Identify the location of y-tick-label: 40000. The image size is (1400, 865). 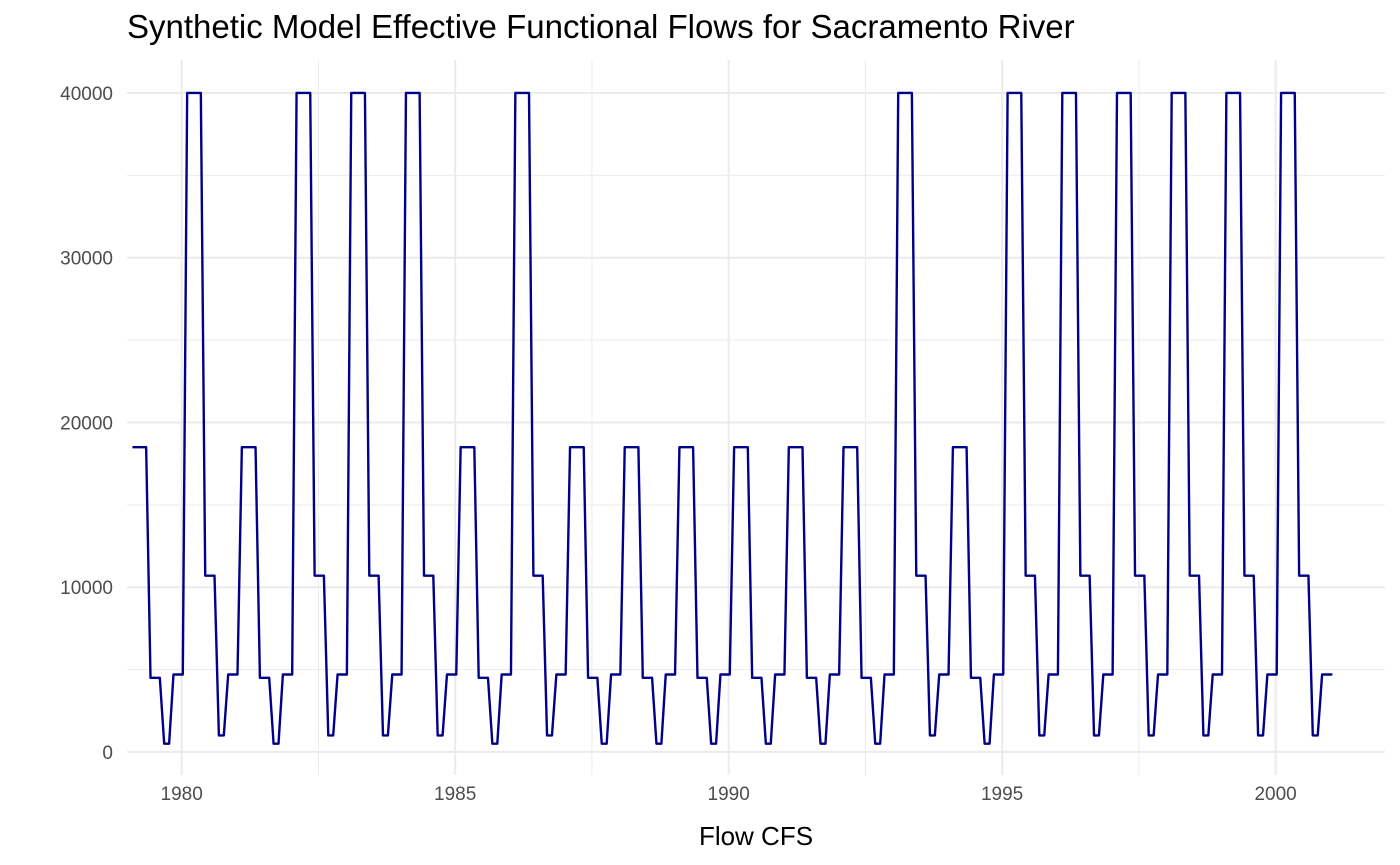
(86, 94).